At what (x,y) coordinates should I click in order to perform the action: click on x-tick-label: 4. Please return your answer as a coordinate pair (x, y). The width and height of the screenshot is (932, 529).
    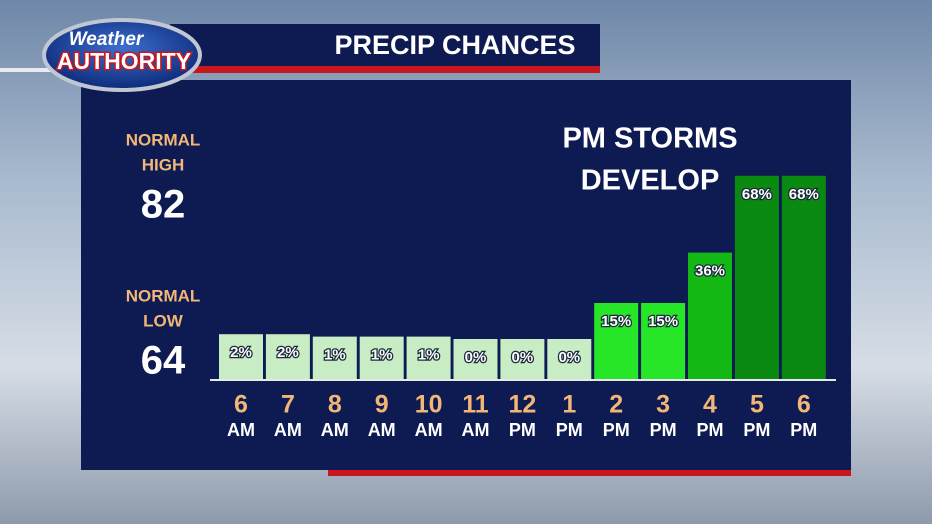
    Looking at the image, I should click on (710, 405).